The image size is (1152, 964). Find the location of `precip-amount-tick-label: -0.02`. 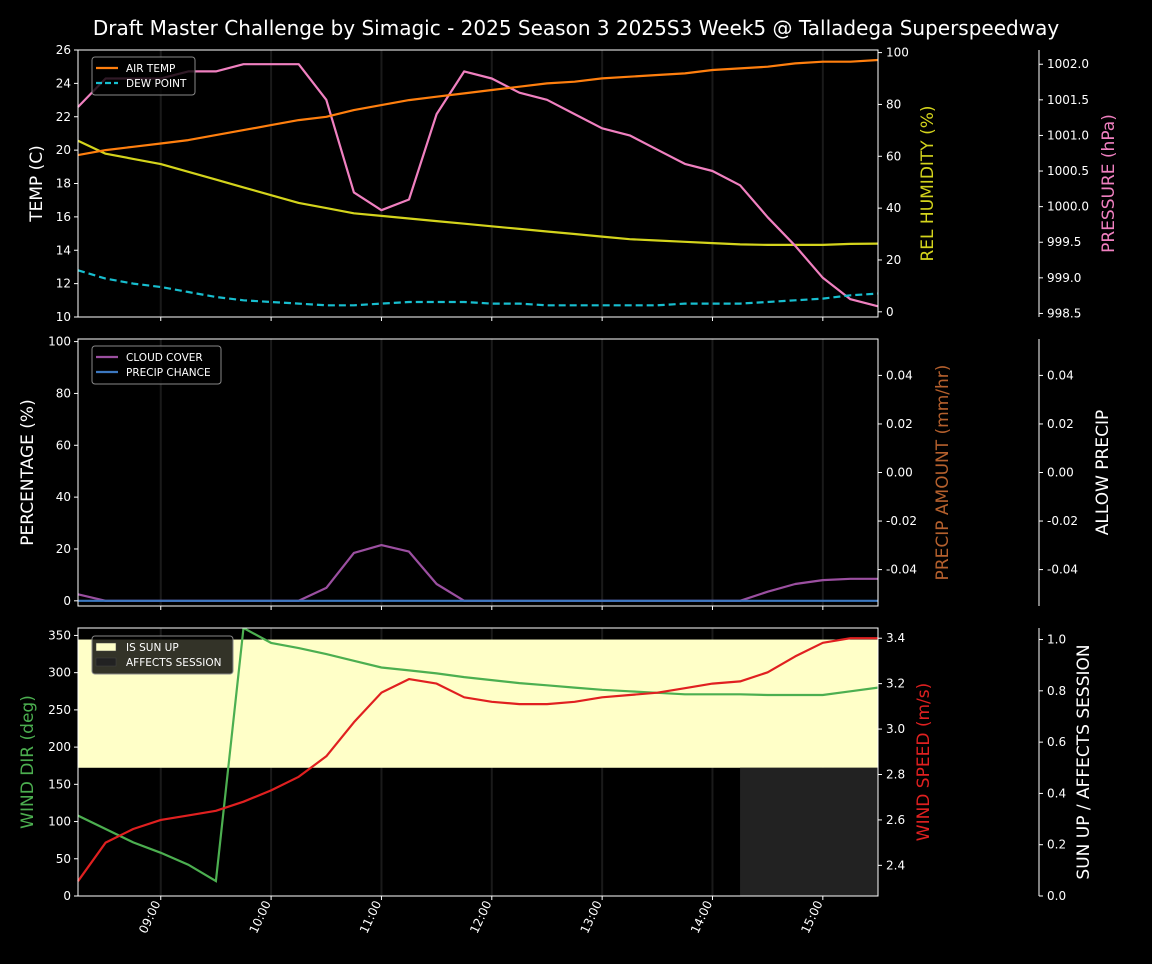

precip-amount-tick-label: -0.02 is located at coordinates (901, 521).